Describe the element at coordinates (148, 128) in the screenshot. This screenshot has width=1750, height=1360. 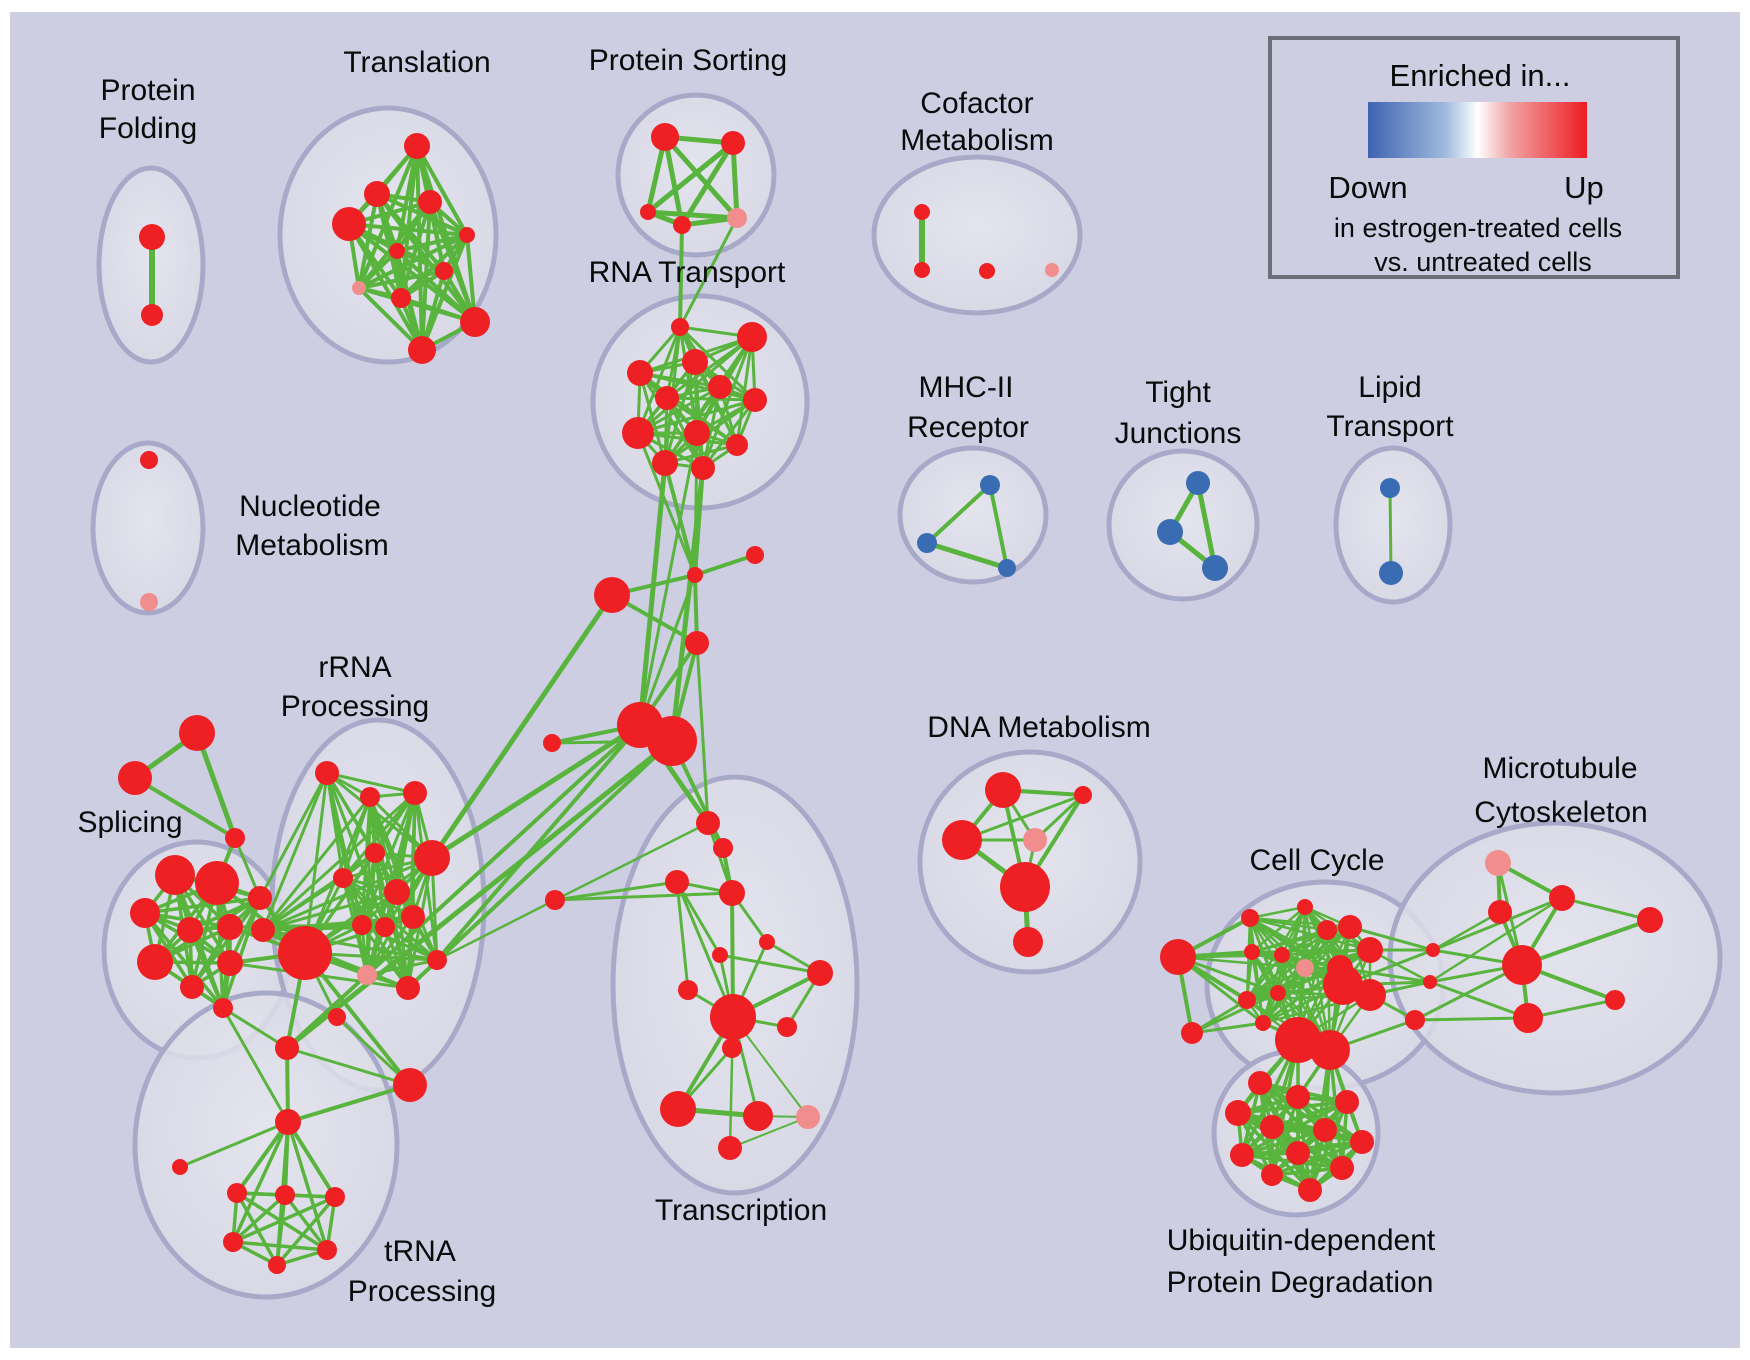
I see `cluster-label-protein-folding-line2: Folding` at that location.